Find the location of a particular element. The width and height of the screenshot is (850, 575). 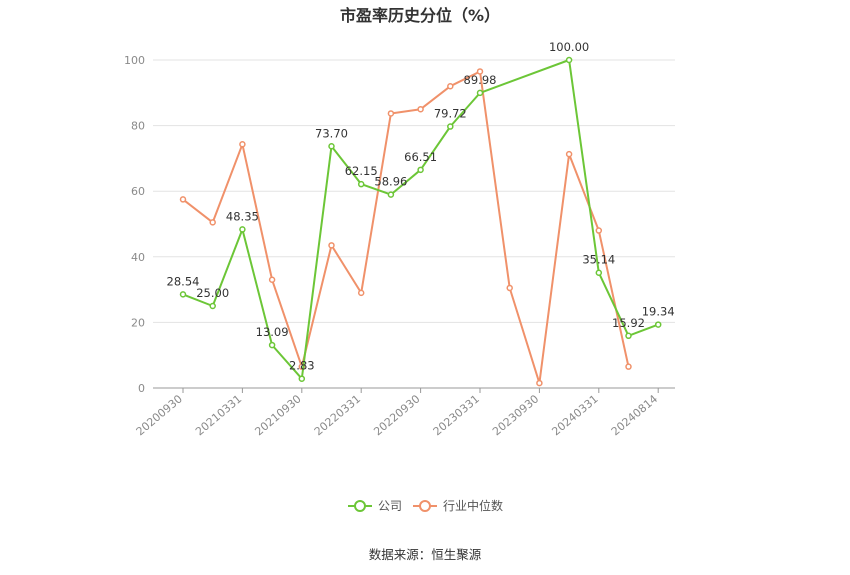

y-tick-label: 80 is located at coordinates (138, 126).